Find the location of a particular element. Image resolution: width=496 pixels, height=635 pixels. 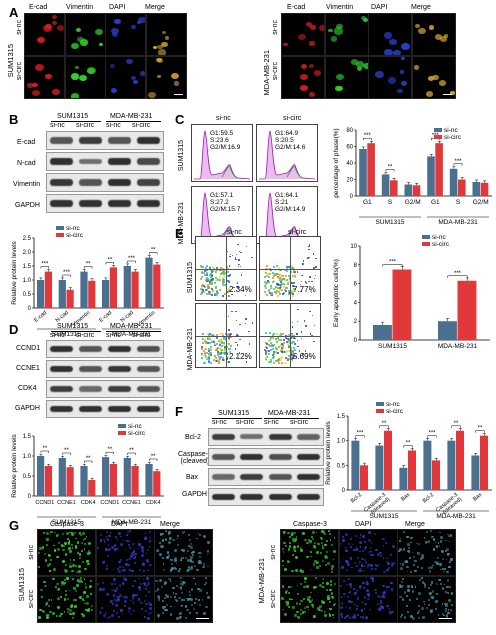

panel-a-left-image-r2-c2 is located at coordinates (85, 77).